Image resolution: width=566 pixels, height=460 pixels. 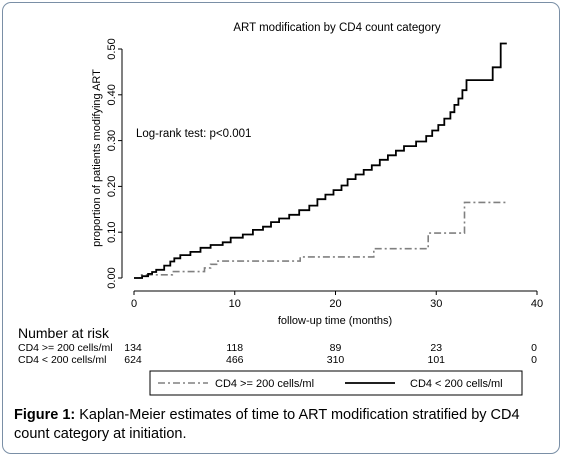 What do you see at coordinates (97, 158) in the screenshot?
I see `y-axis-label: proportion of patients modifying ART` at bounding box center [97, 158].